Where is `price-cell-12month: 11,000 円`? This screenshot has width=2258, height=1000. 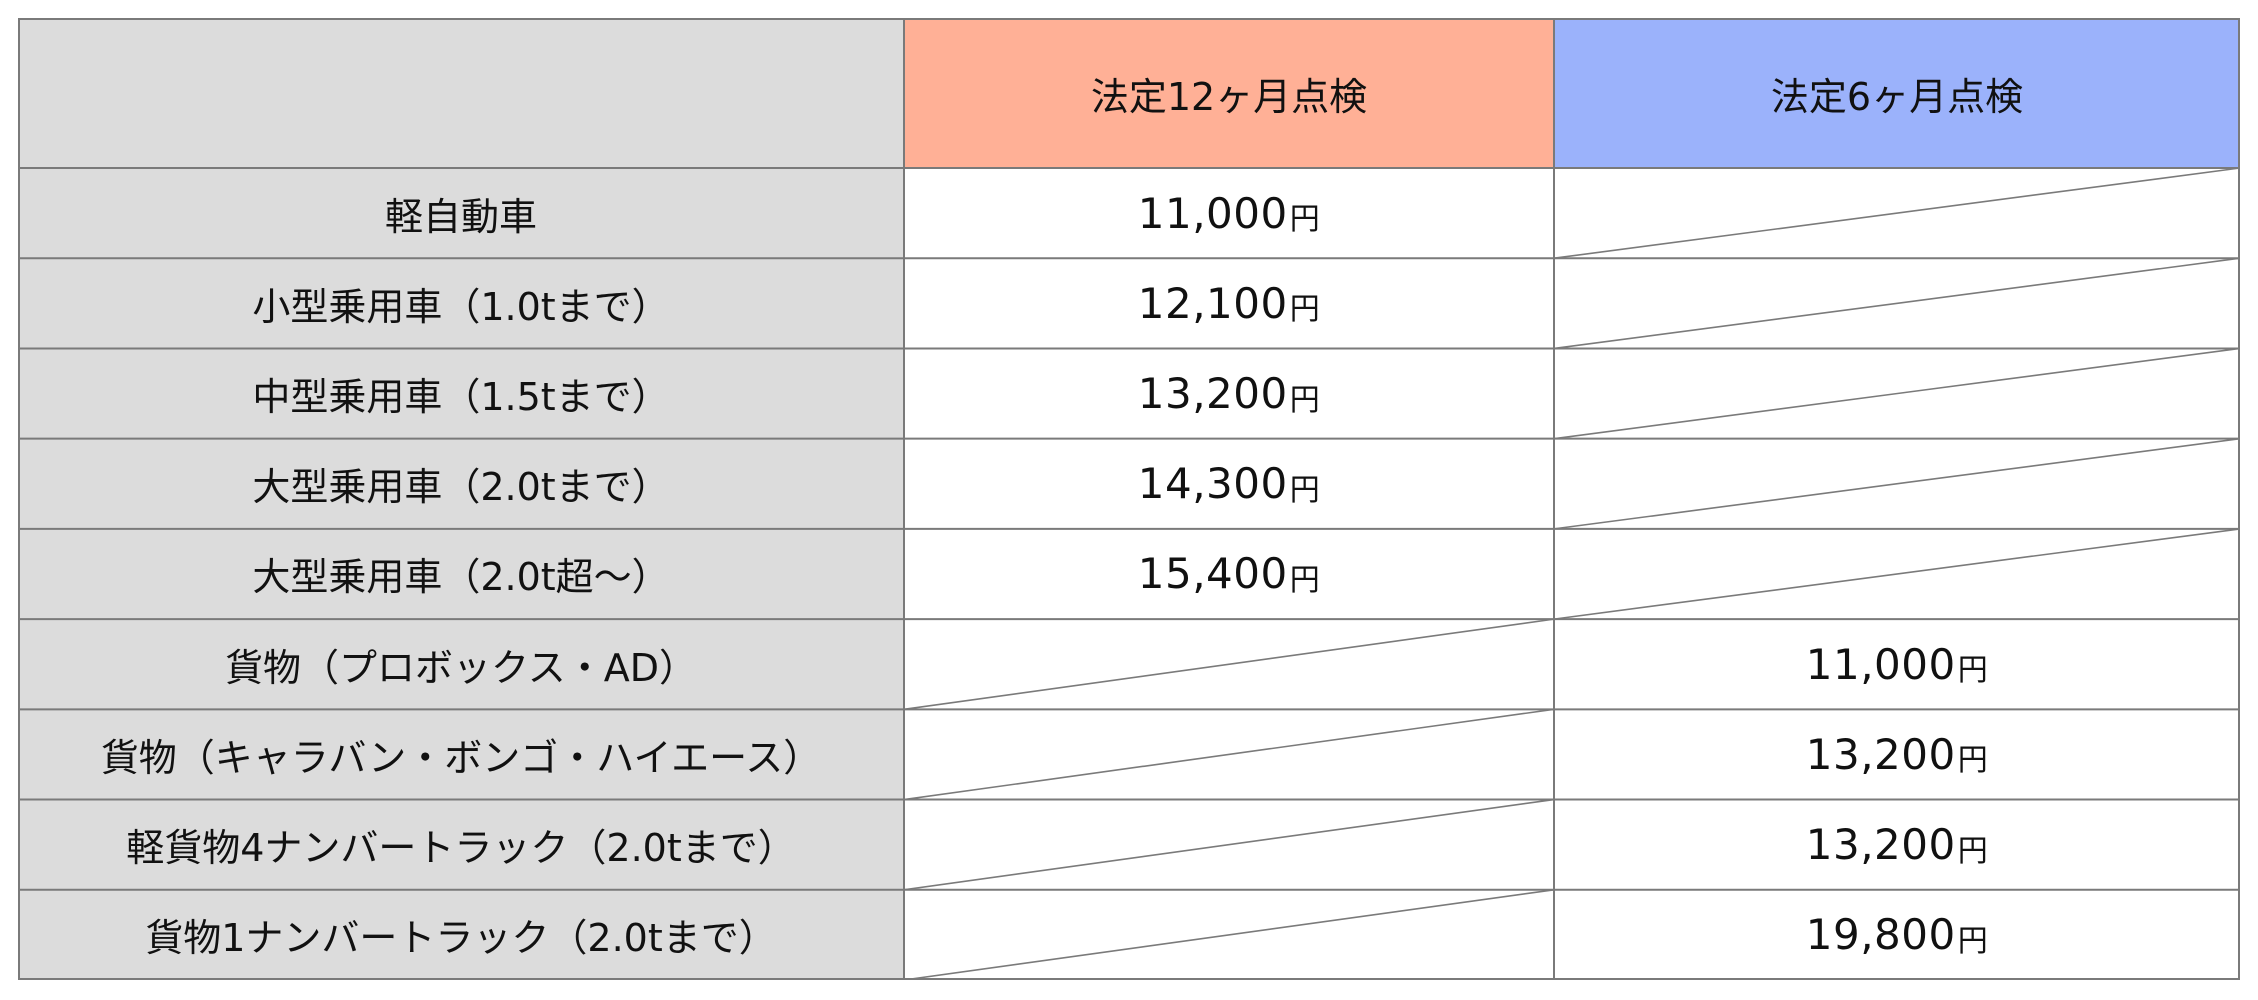
price-cell-12month: 11,000 円 is located at coordinates (1229, 213).